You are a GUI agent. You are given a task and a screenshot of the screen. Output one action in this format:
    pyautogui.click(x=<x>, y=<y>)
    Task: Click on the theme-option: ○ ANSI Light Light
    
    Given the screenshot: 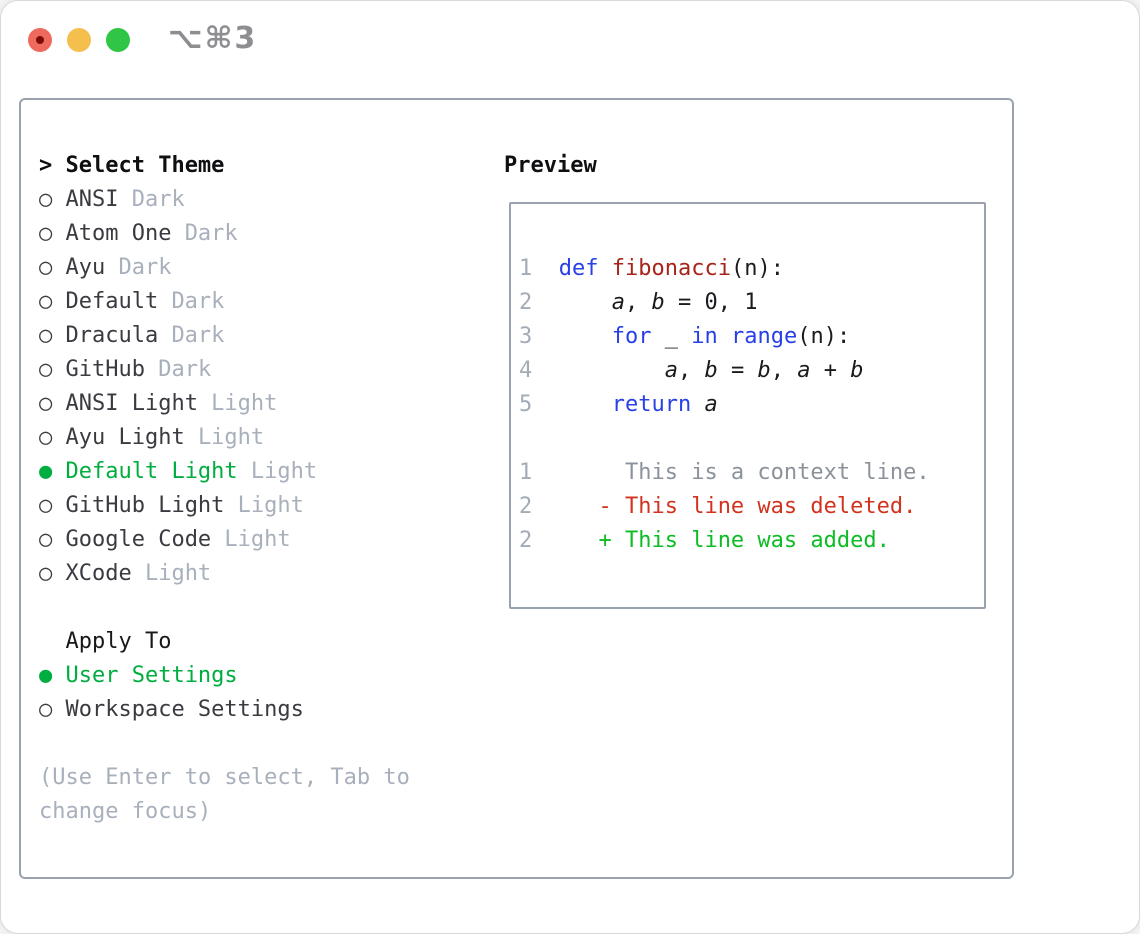 What is the action you would take?
    pyautogui.click(x=224, y=404)
    